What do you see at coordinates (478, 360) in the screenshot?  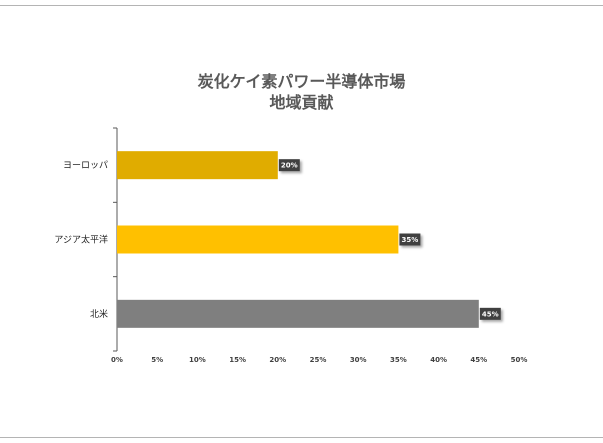 I see `x-tick-label: 45%` at bounding box center [478, 360].